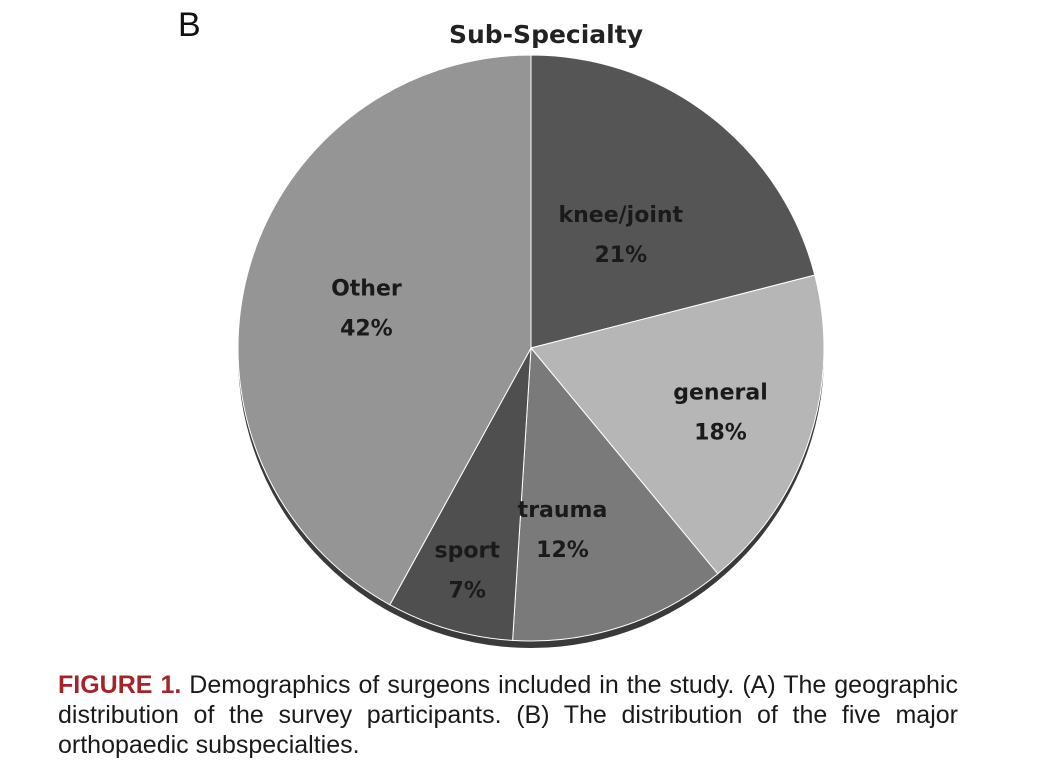 This screenshot has height=772, width=1056. Describe the element at coordinates (673, 201) in the screenshot. I see `pie-slice-knee-joint` at that location.